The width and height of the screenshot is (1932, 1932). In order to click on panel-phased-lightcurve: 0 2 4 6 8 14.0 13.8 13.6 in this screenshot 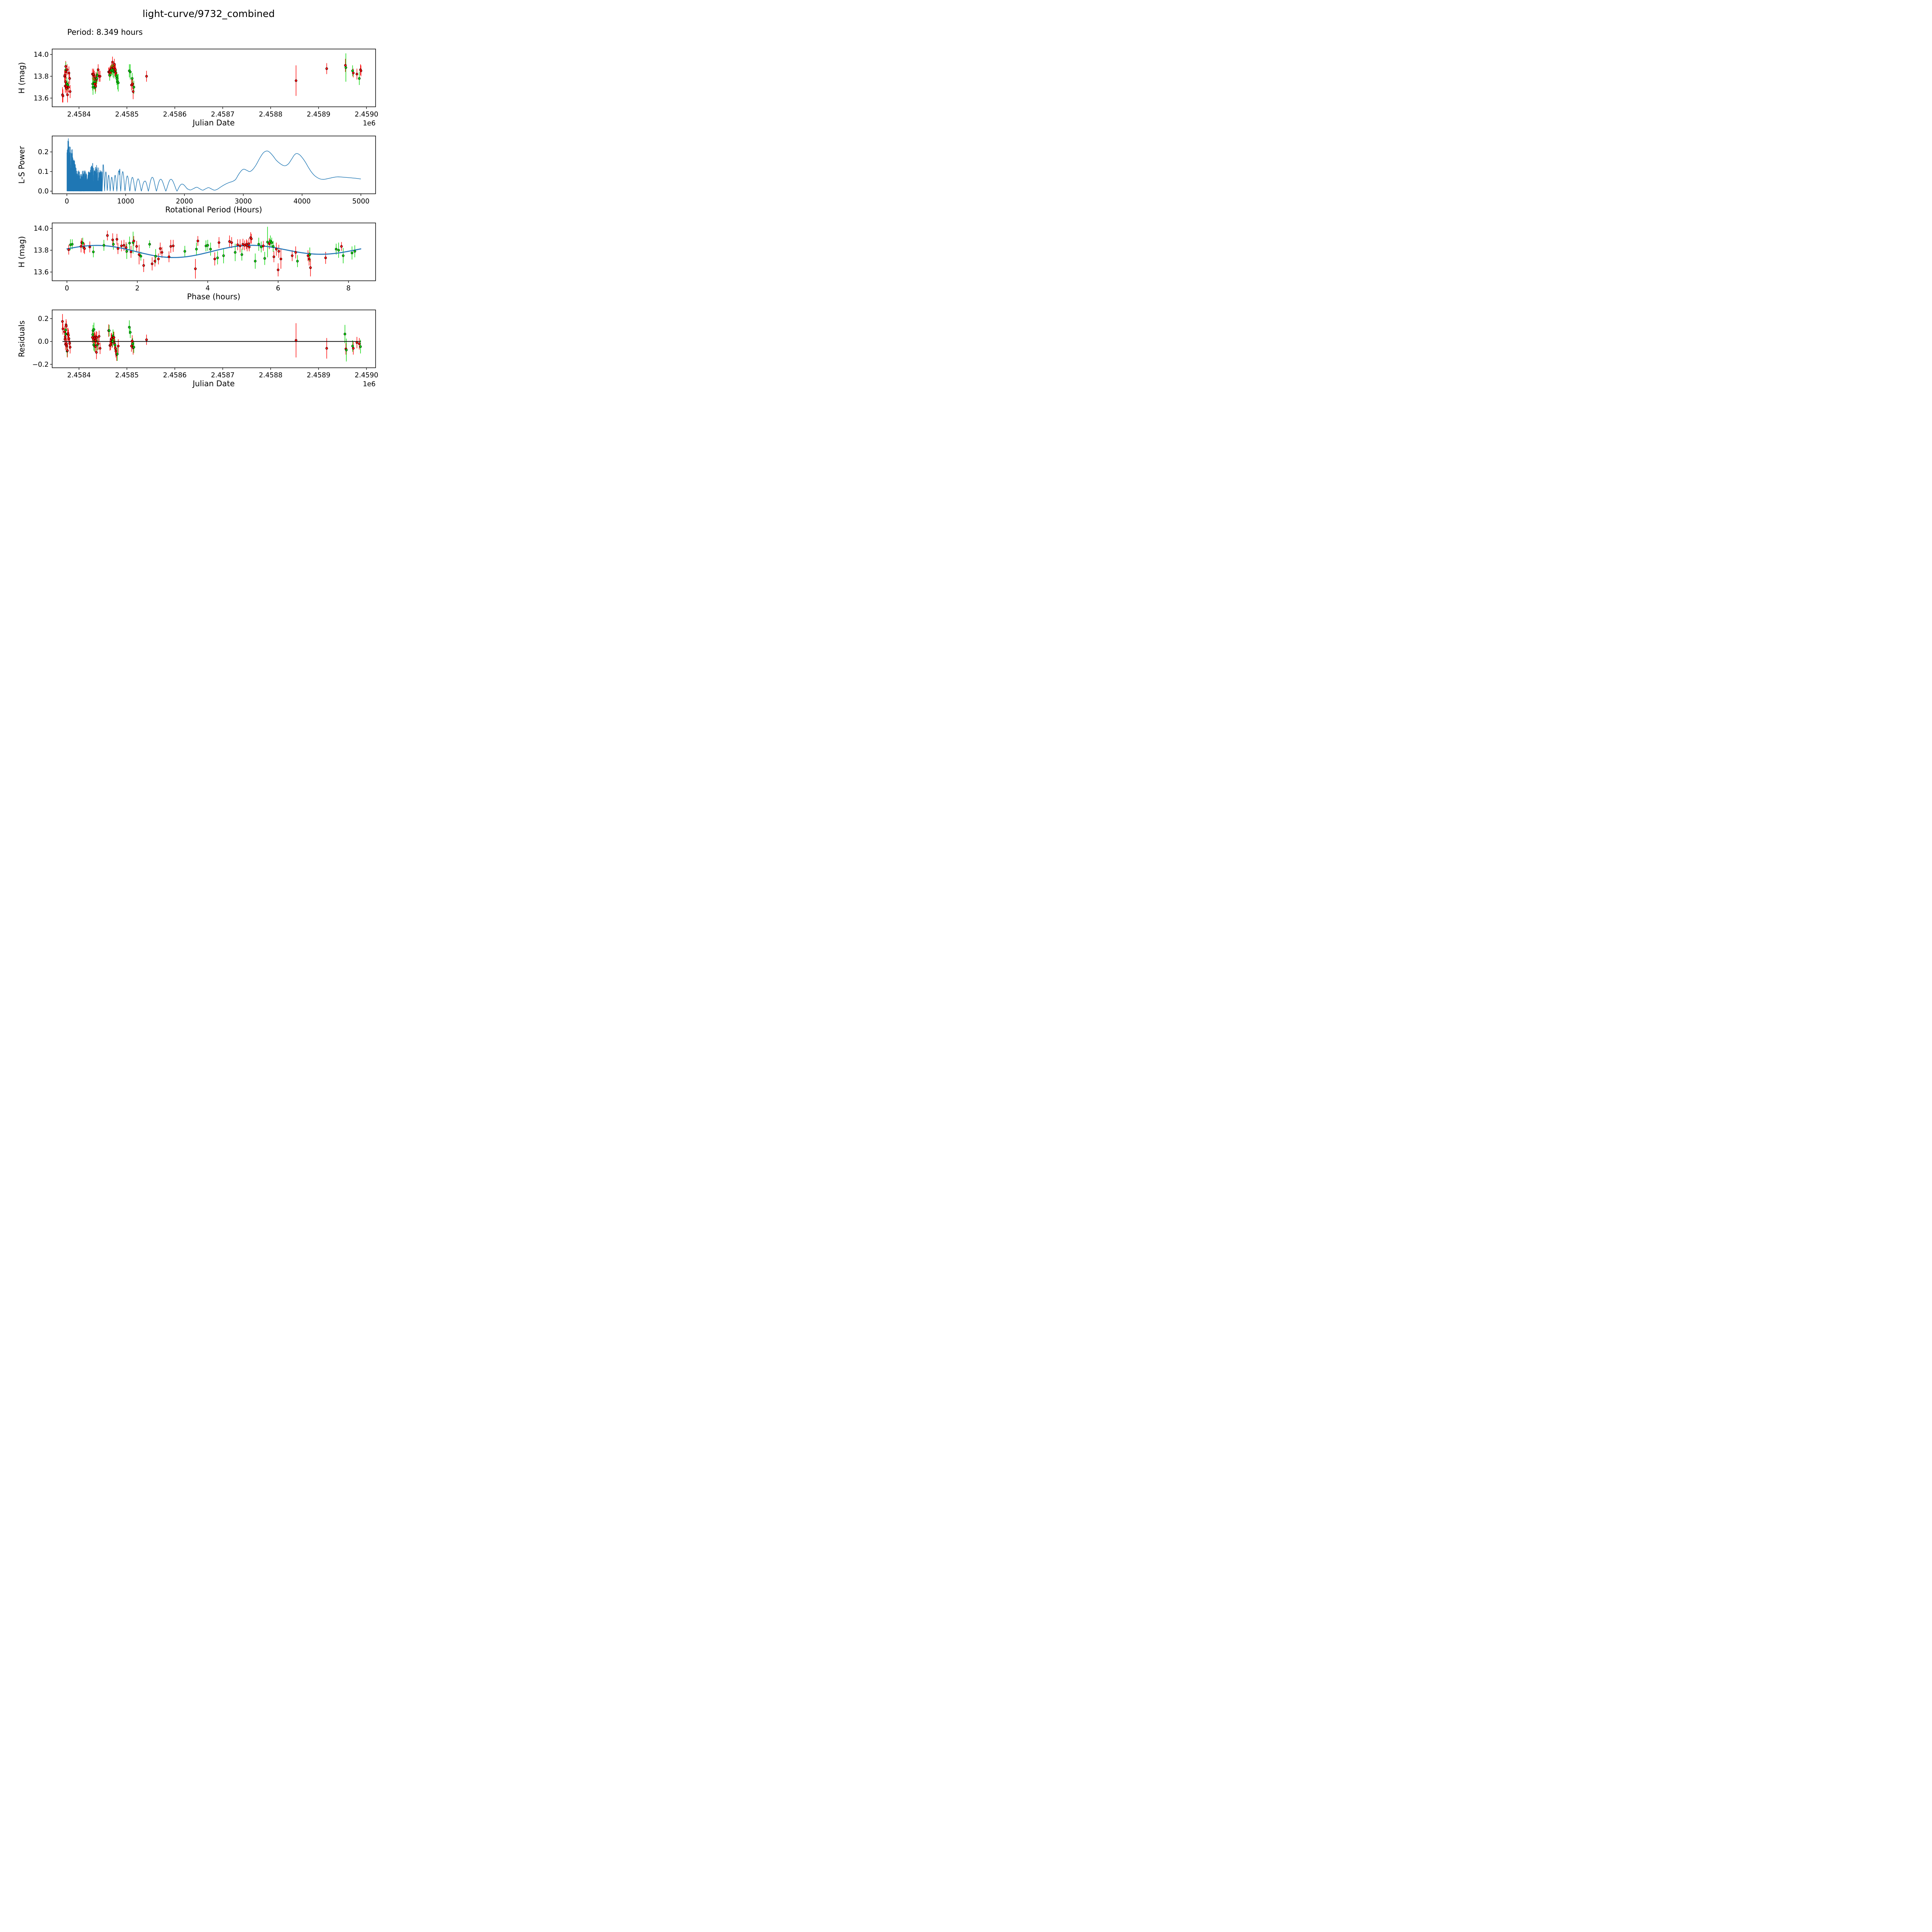, I will do `click(205, 258)`.